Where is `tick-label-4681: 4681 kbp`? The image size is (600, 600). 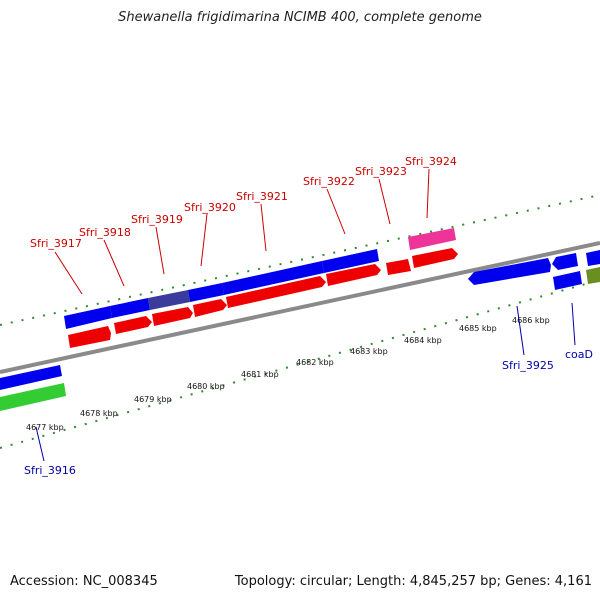
tick-label-4681: 4681 kbp is located at coordinates (260, 374).